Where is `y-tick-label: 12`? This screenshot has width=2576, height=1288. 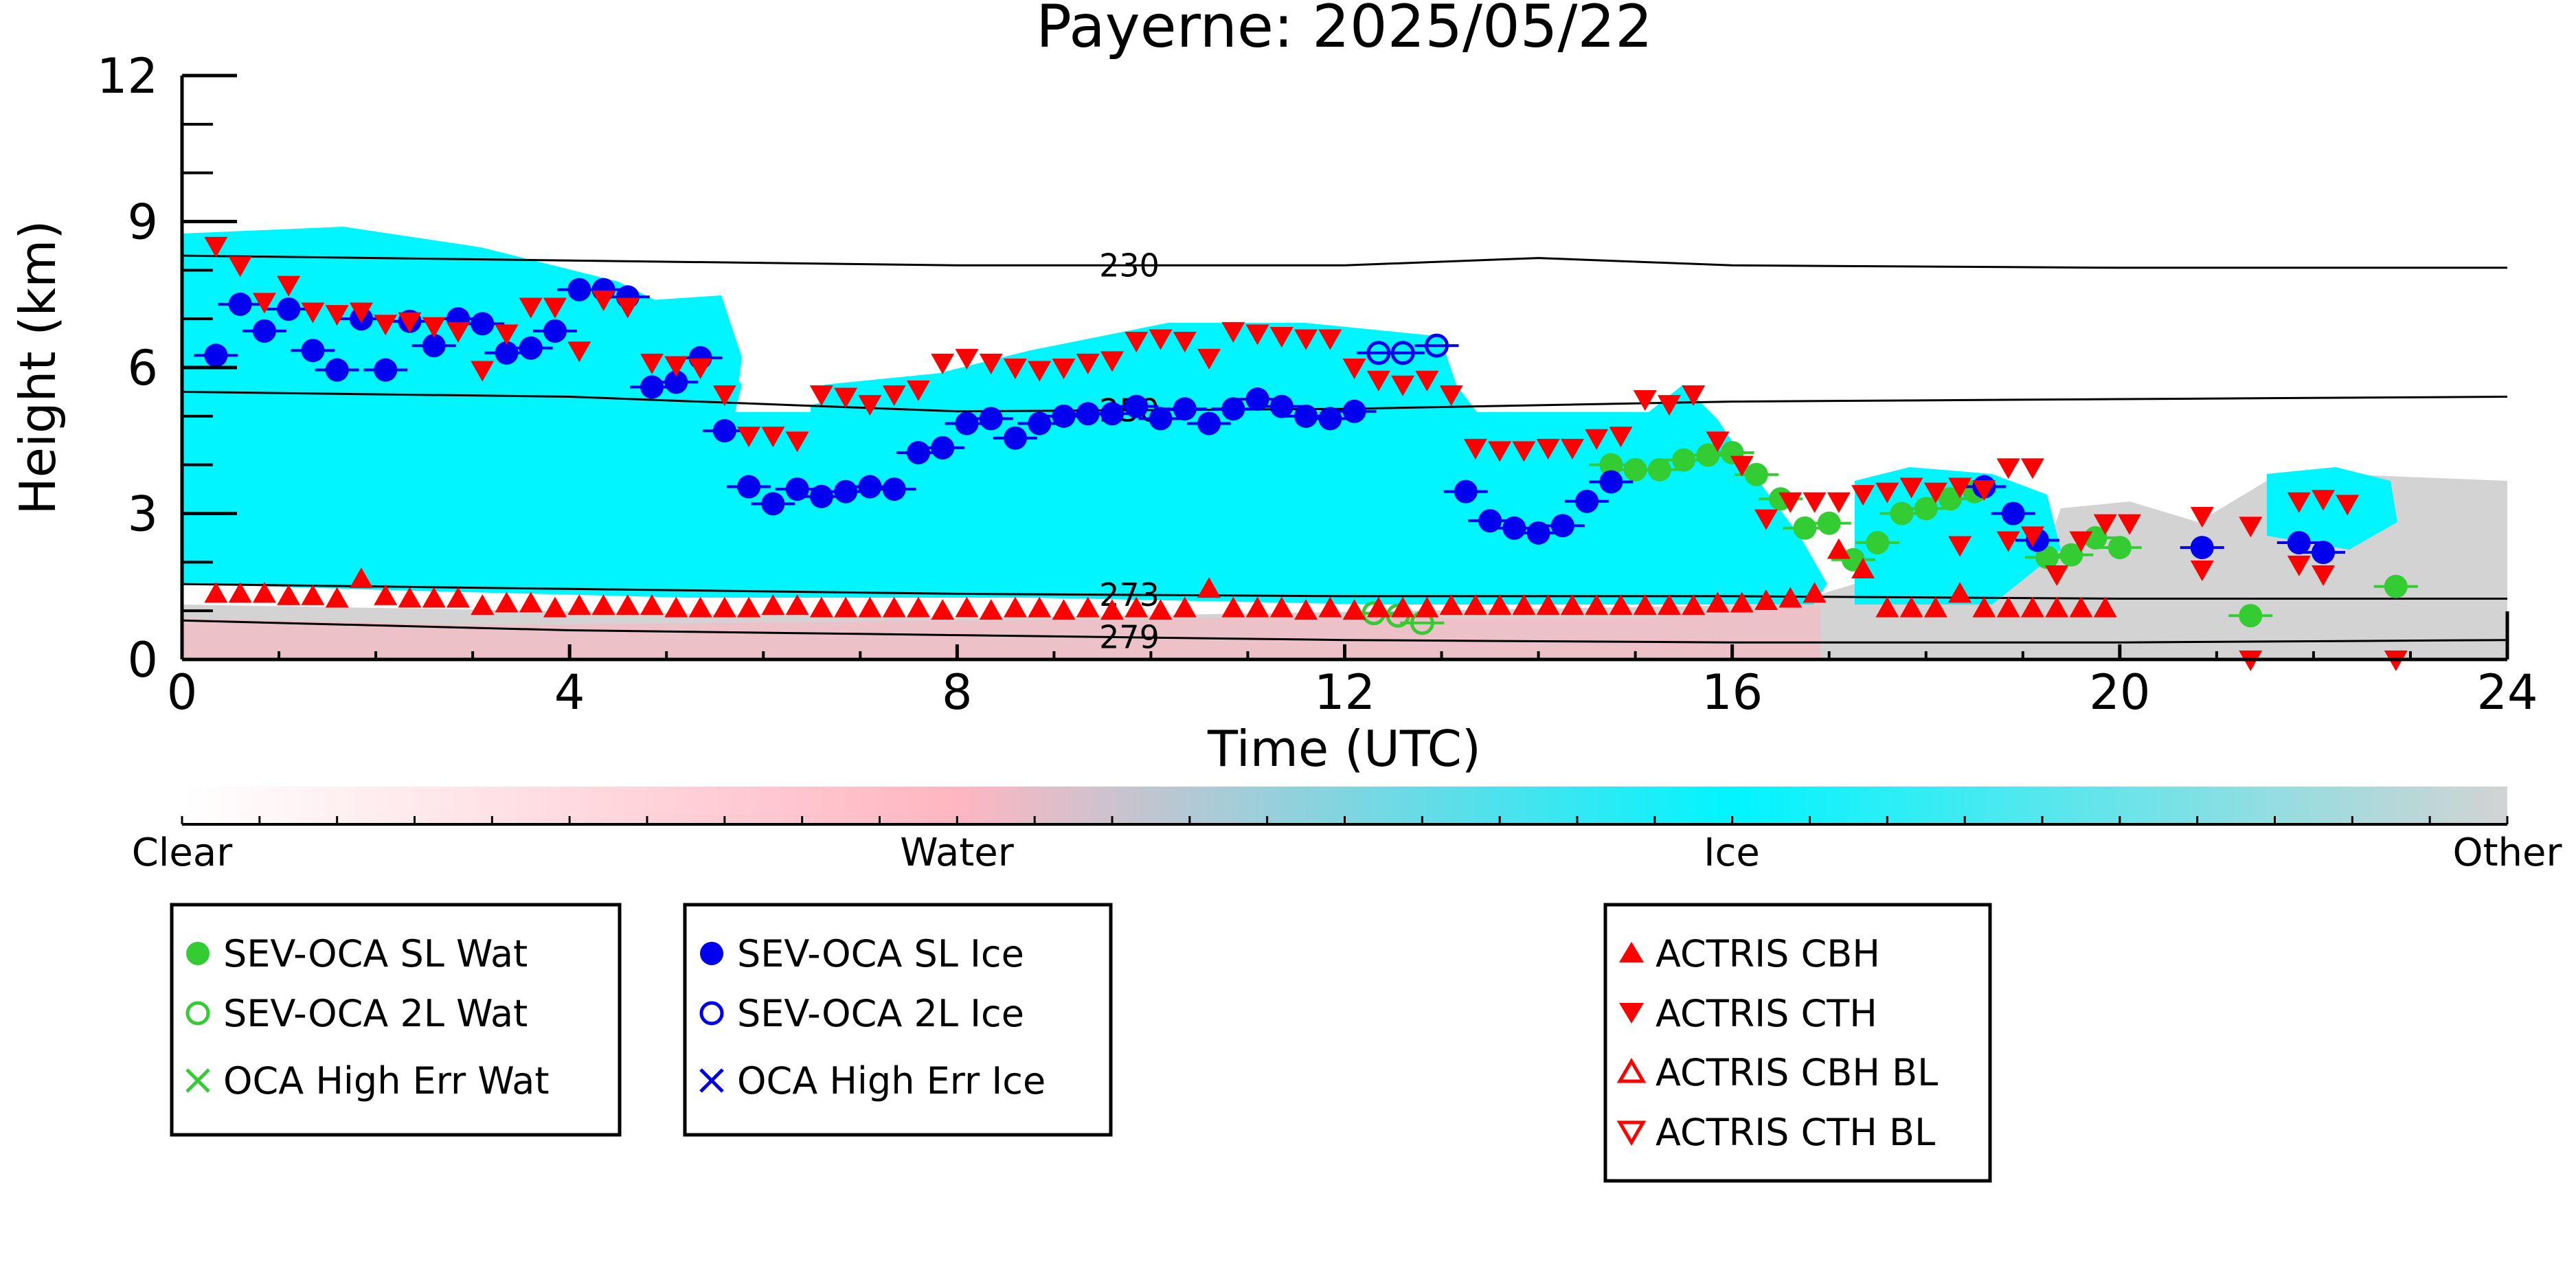
y-tick-label: 12 is located at coordinates (127, 76).